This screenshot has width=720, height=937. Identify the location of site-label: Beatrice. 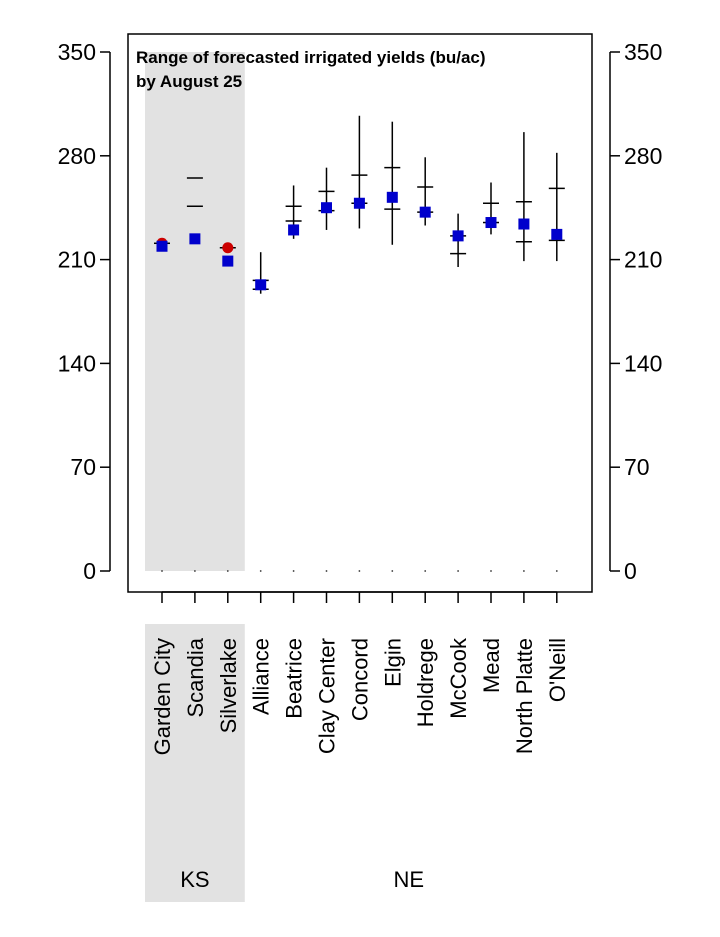
(294, 678).